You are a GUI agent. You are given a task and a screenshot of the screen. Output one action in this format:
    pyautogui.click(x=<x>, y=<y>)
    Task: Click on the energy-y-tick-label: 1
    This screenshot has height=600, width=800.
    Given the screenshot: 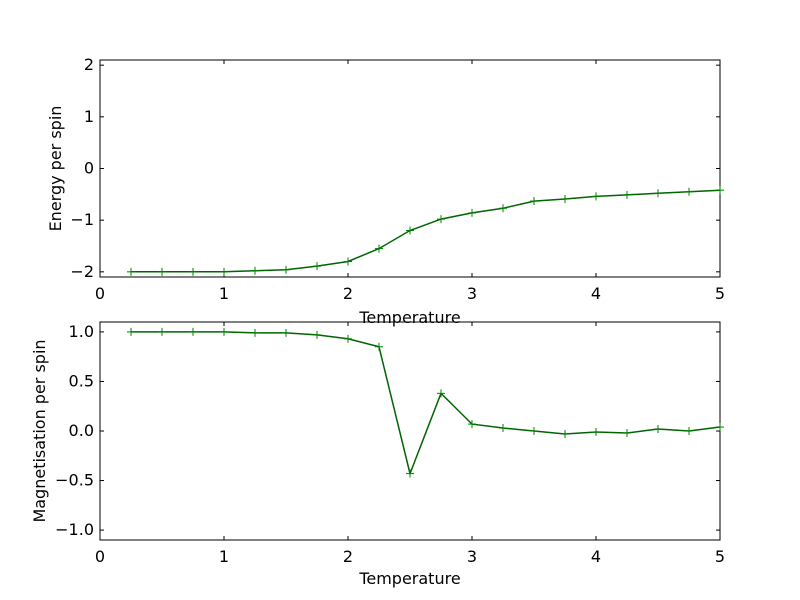 What is the action you would take?
    pyautogui.click(x=89, y=116)
    